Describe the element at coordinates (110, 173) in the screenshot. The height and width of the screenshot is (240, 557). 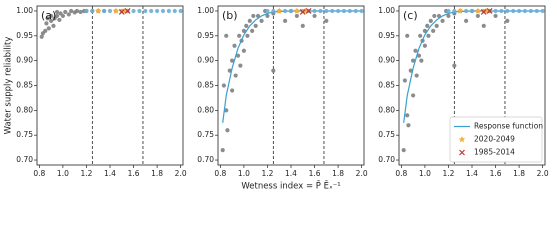
I see `x-tick-label: 1.4` at that location.